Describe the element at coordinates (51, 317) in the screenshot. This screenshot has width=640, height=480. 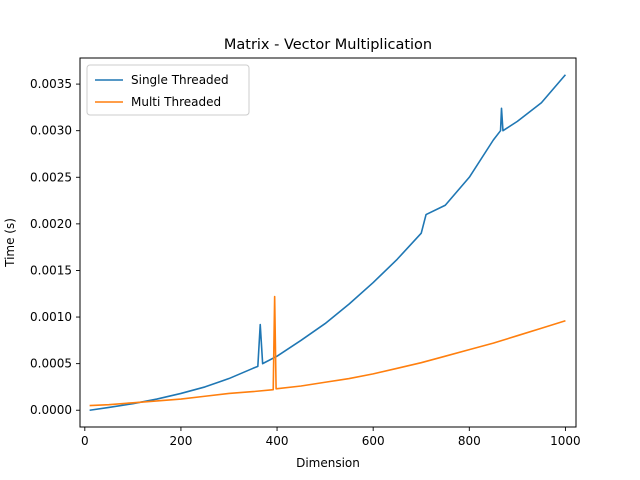
I see `y-tick-label: 0.0010` at that location.